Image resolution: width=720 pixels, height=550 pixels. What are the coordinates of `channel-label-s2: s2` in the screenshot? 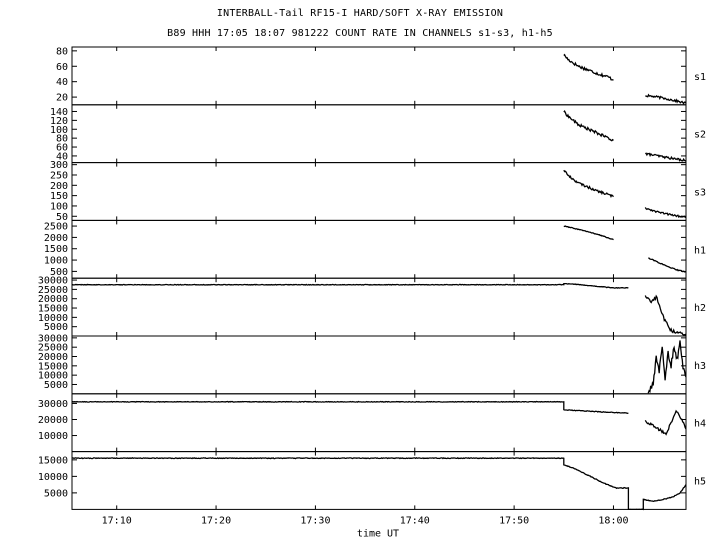 It's located at (700, 135).